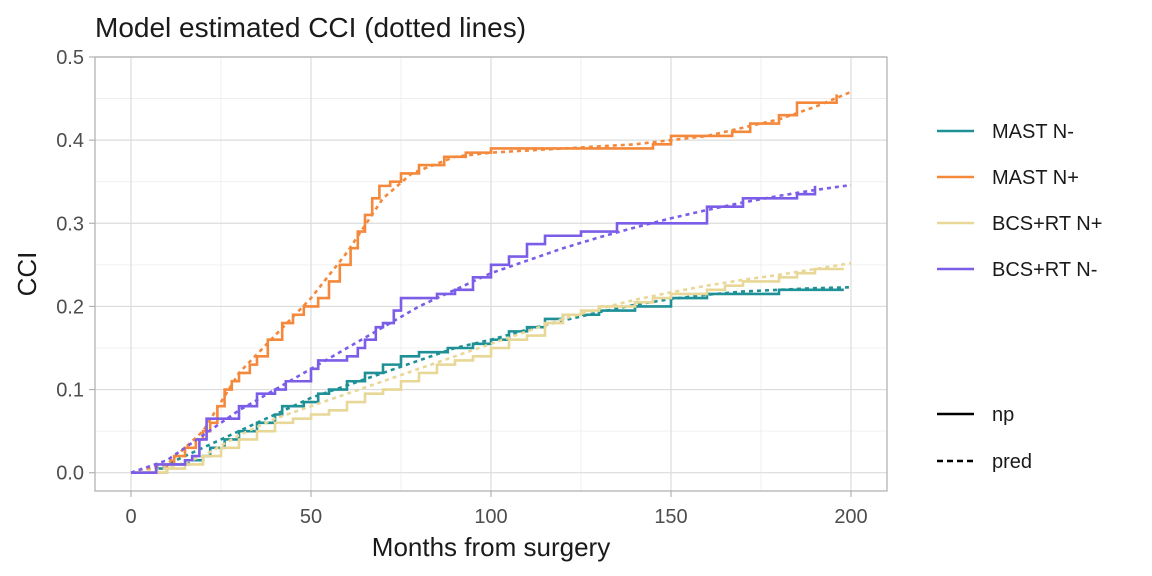 Image resolution: width=1152 pixels, height=576 pixels. Describe the element at coordinates (70, 224) in the screenshot. I see `y-tick-label: 0.3` at that location.